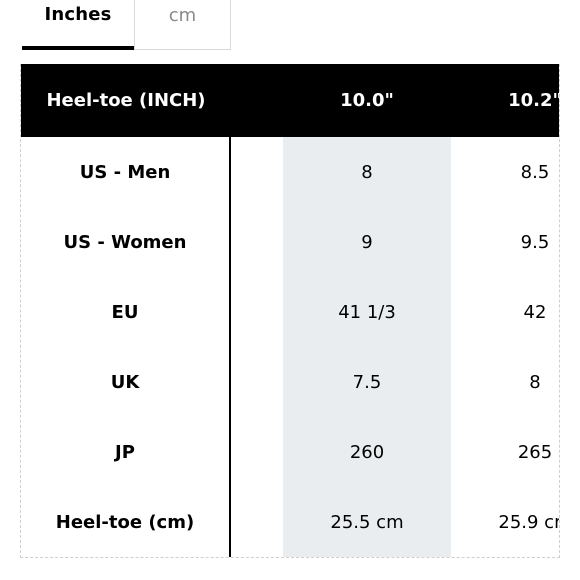  Describe the element at coordinates (126, 100) in the screenshot. I see `header-label: Heel-toe (INCH)` at that location.